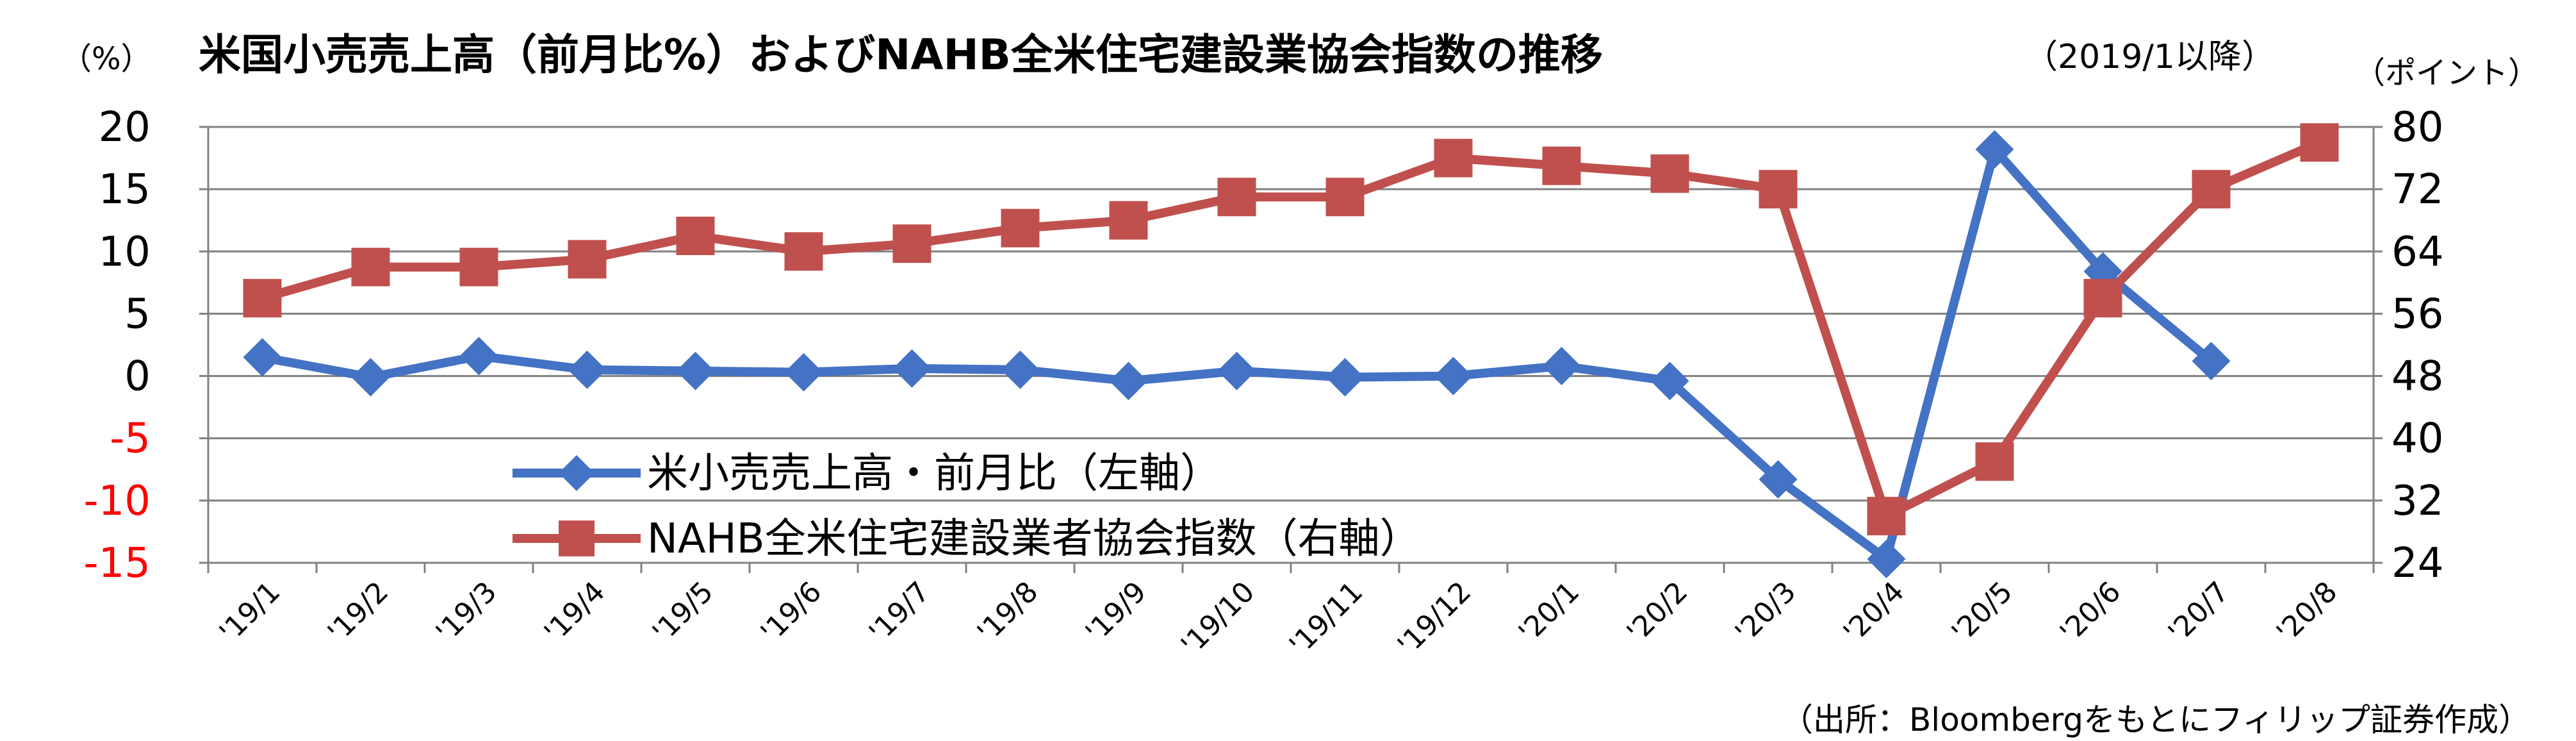 Image resolution: width=2576 pixels, height=741 pixels. I want to click on x-tick-label: '19/9, so click(1116, 612).